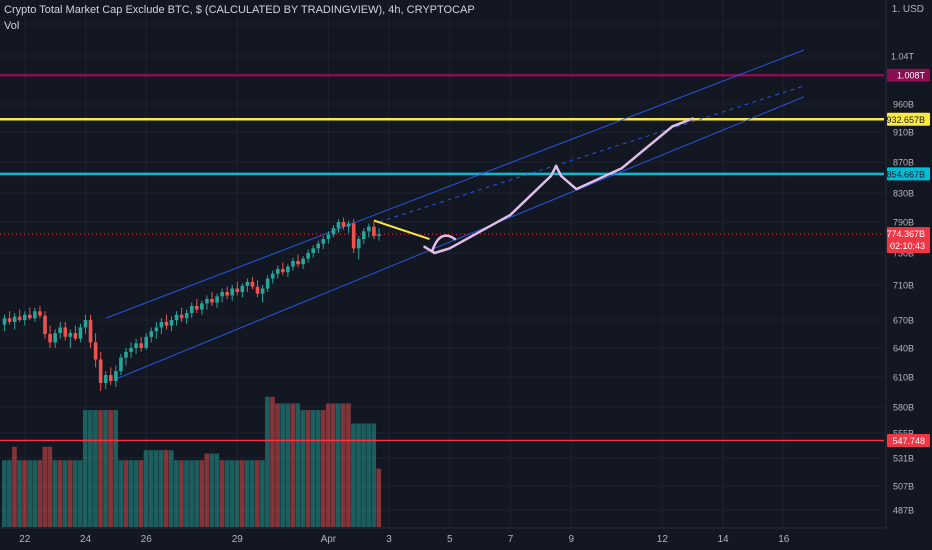 Image resolution: width=932 pixels, height=550 pixels. What do you see at coordinates (905, 234) in the screenshot?
I see `last-price-label: 774.367B` at bounding box center [905, 234].